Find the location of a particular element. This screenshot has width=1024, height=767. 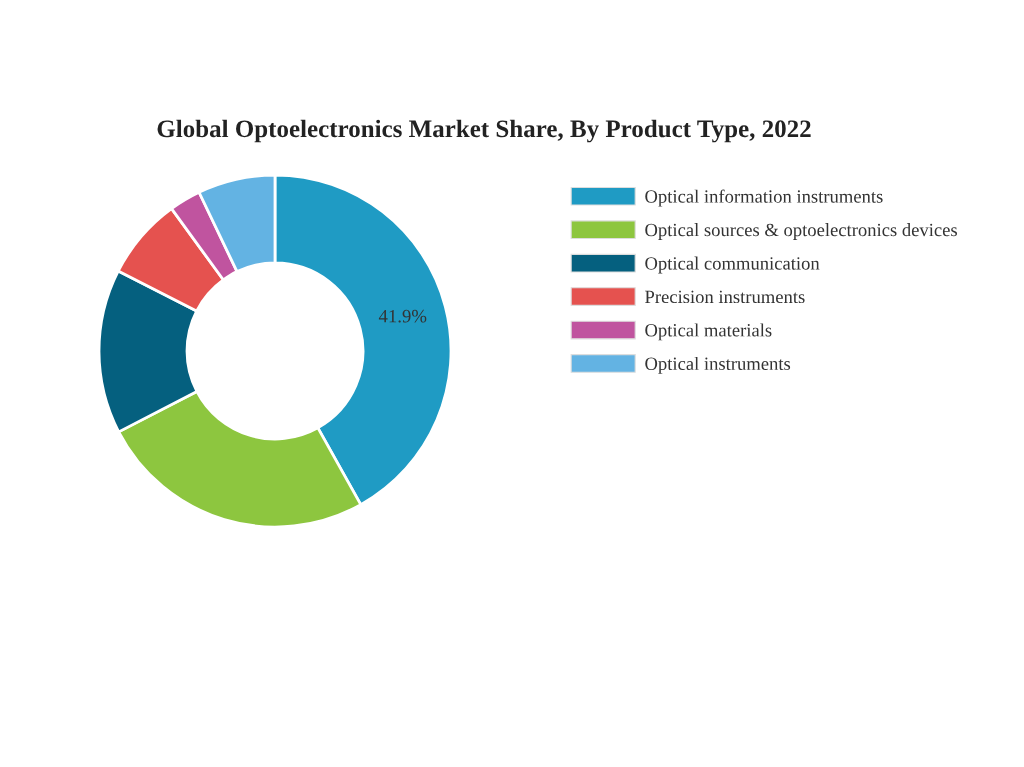

legend-label: Optical instruments is located at coordinates (718, 365).